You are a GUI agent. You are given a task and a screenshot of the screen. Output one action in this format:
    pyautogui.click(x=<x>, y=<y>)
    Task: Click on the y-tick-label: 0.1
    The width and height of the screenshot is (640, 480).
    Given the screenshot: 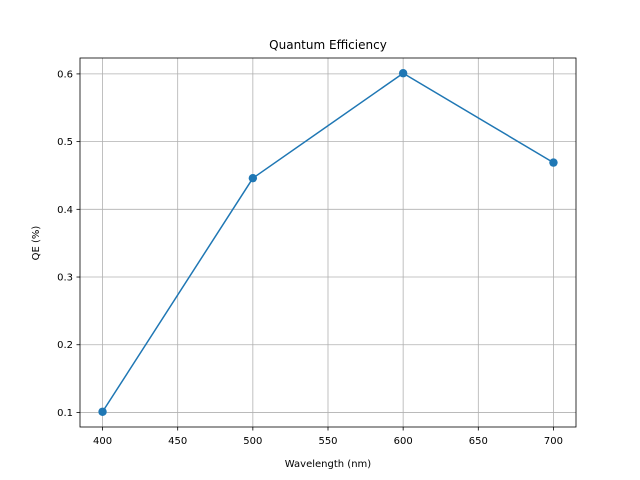 What is the action you would take?
    pyautogui.click(x=65, y=413)
    